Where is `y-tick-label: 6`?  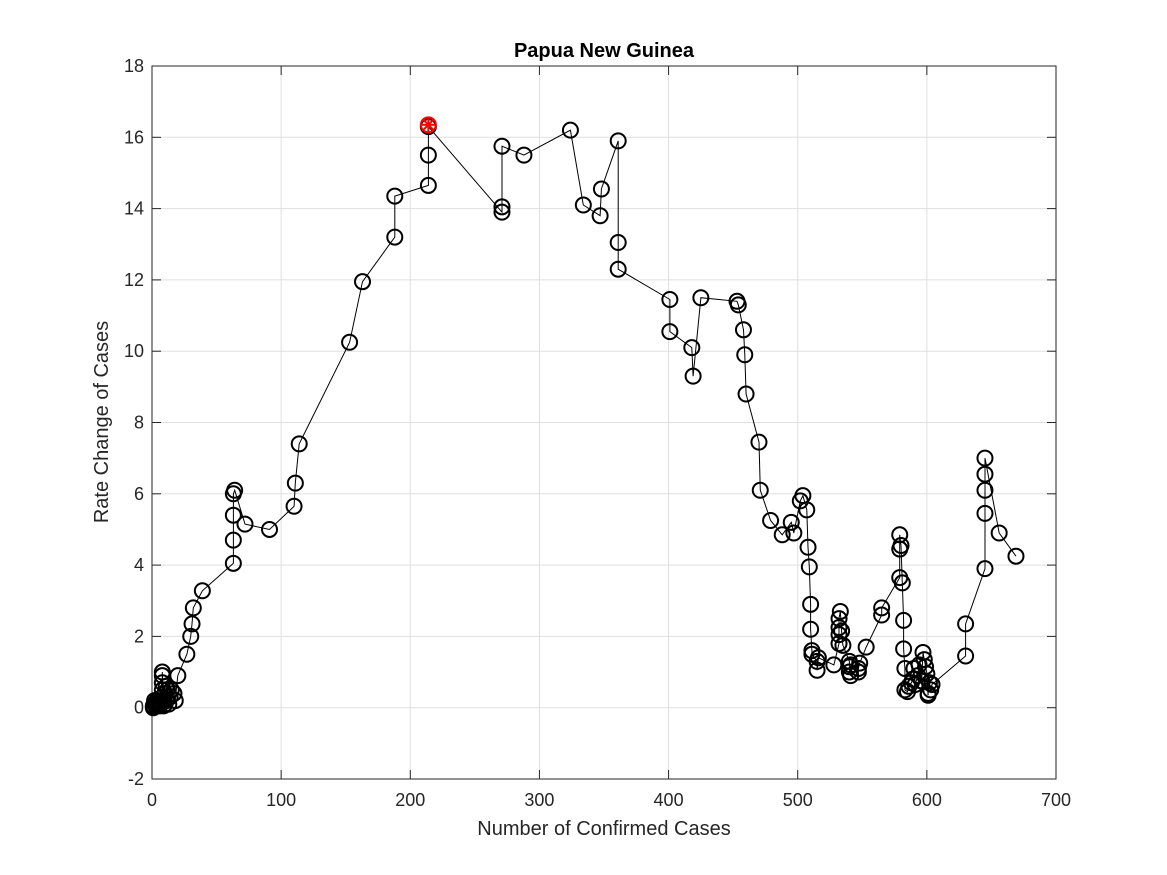 y-tick-label: 6 is located at coordinates (139, 494).